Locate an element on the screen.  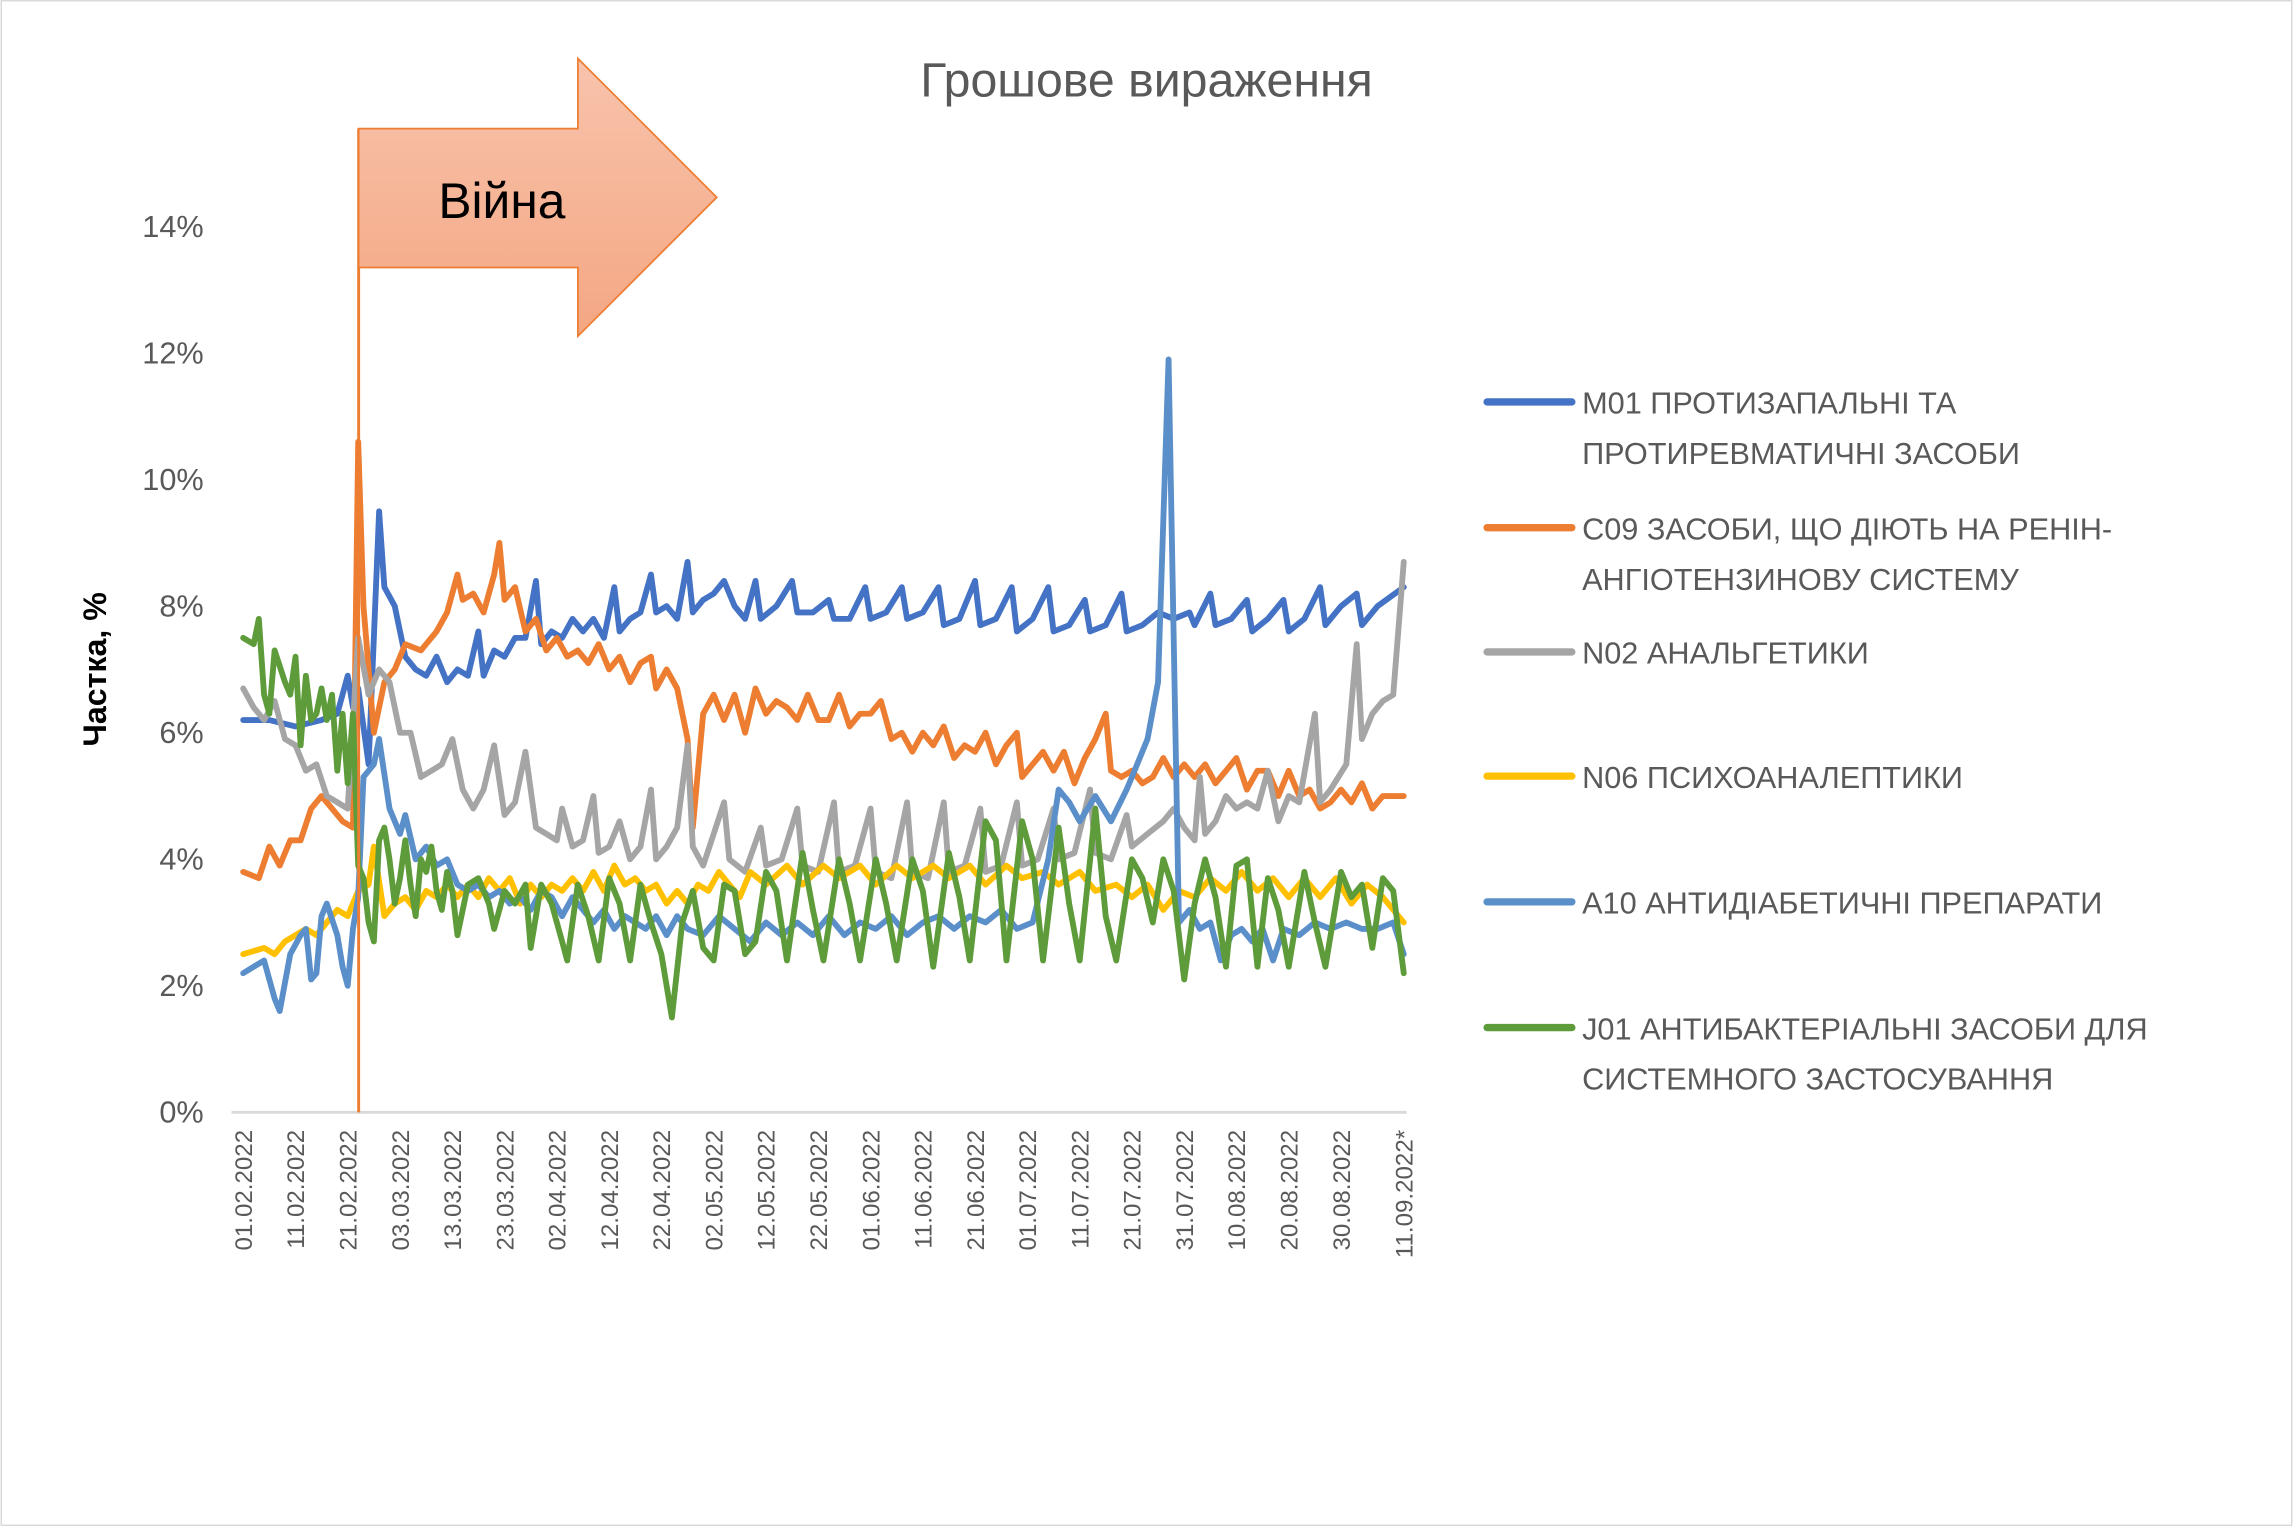
x-tick-label: 02.04.2022 is located at coordinates (558, 1190).